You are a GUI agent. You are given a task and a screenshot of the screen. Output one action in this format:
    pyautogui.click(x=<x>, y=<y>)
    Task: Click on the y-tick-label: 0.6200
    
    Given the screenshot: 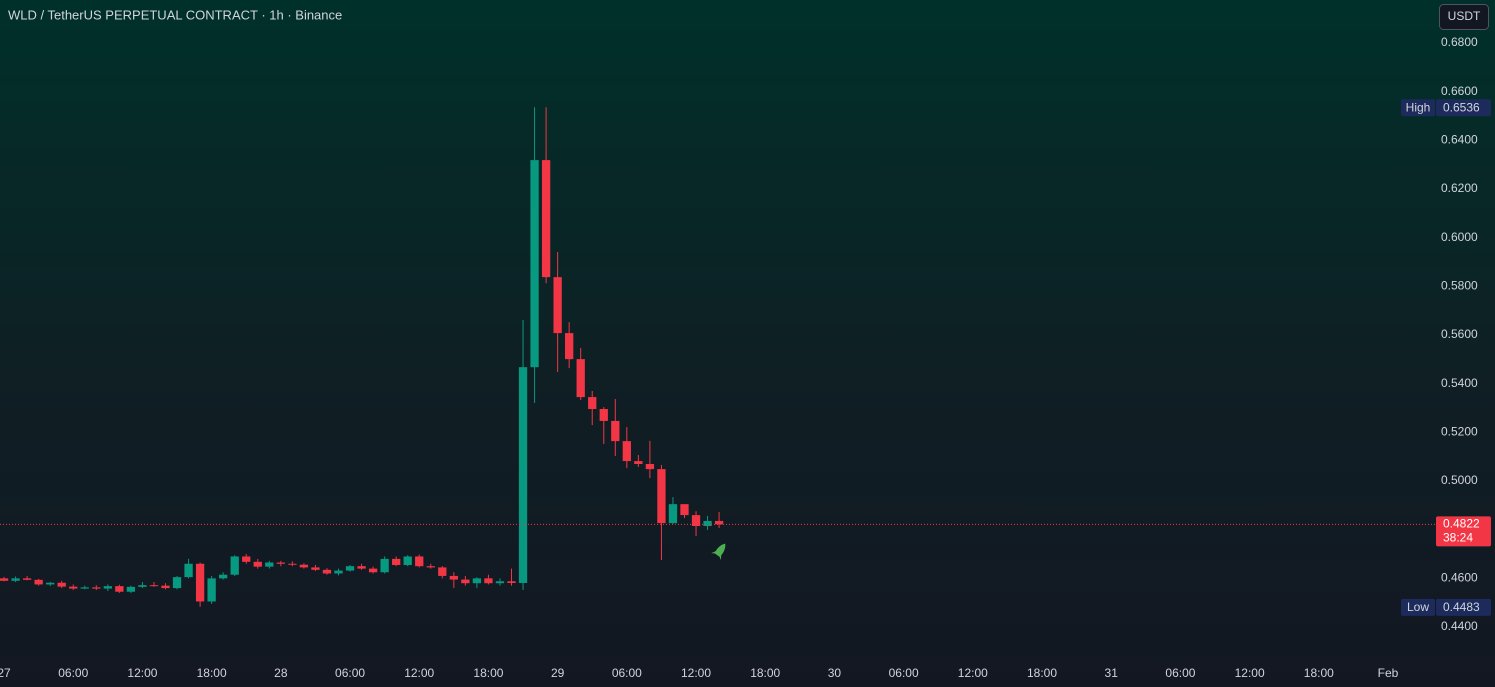 What is the action you would take?
    pyautogui.click(x=1459, y=188)
    